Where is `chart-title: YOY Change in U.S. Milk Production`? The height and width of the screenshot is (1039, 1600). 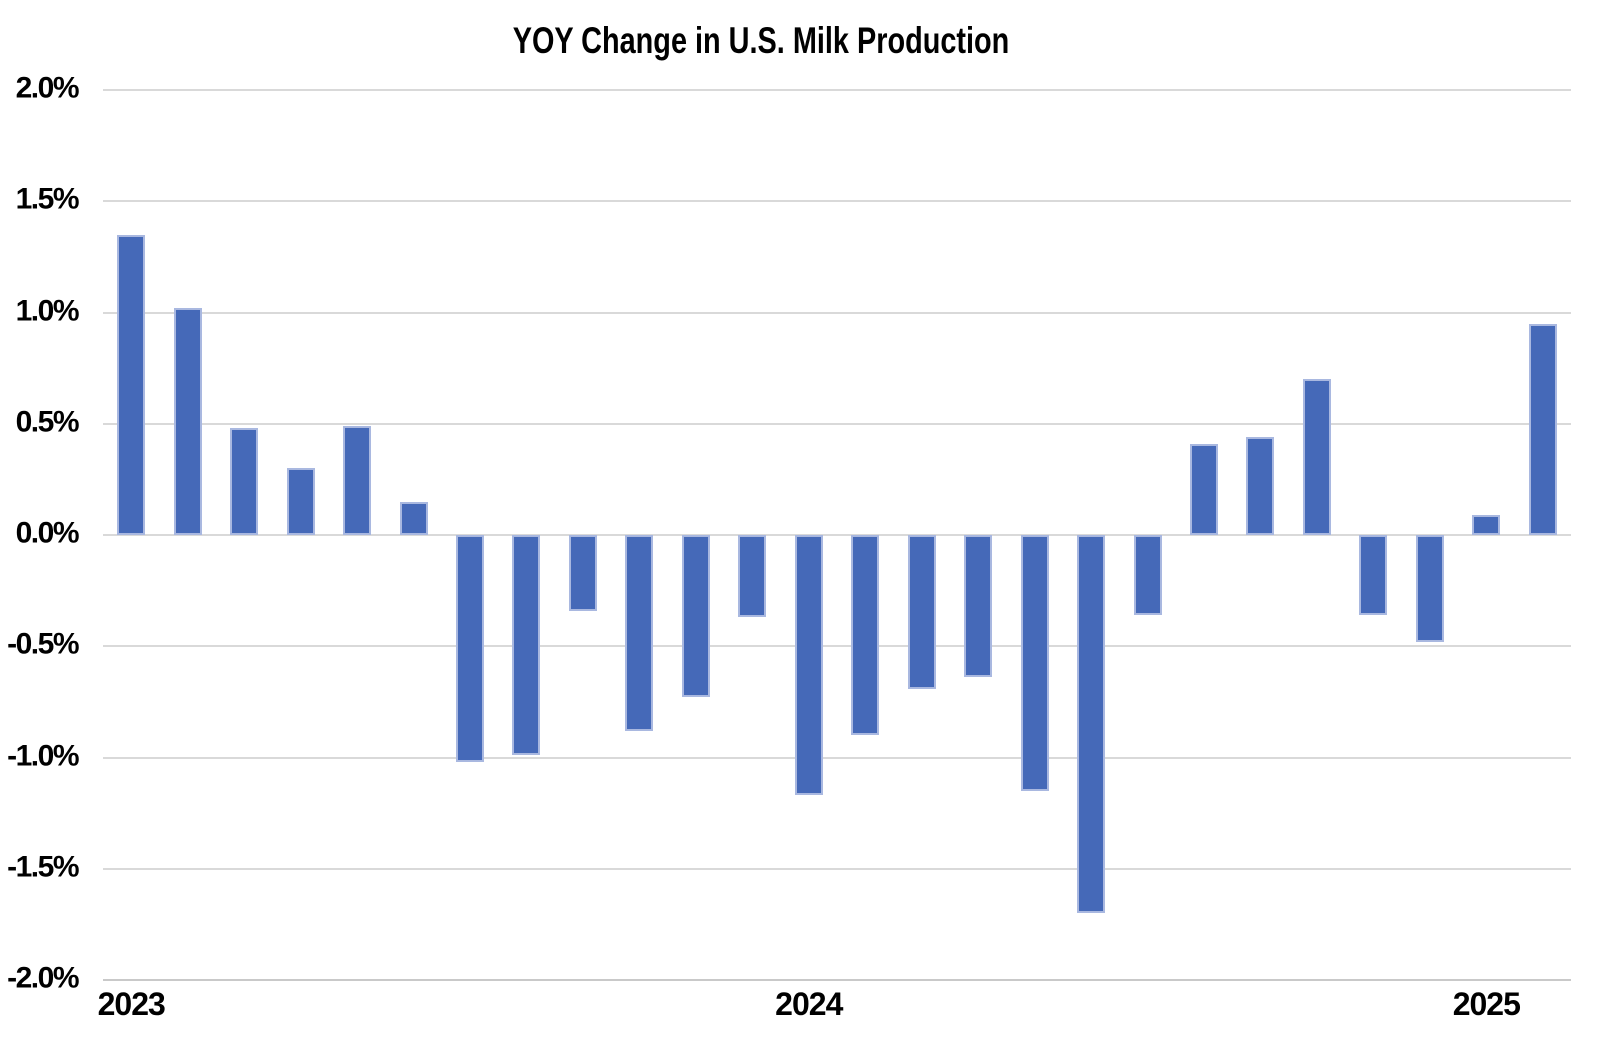 chart-title: YOY Change in U.S. Milk Production is located at coordinates (761, 40).